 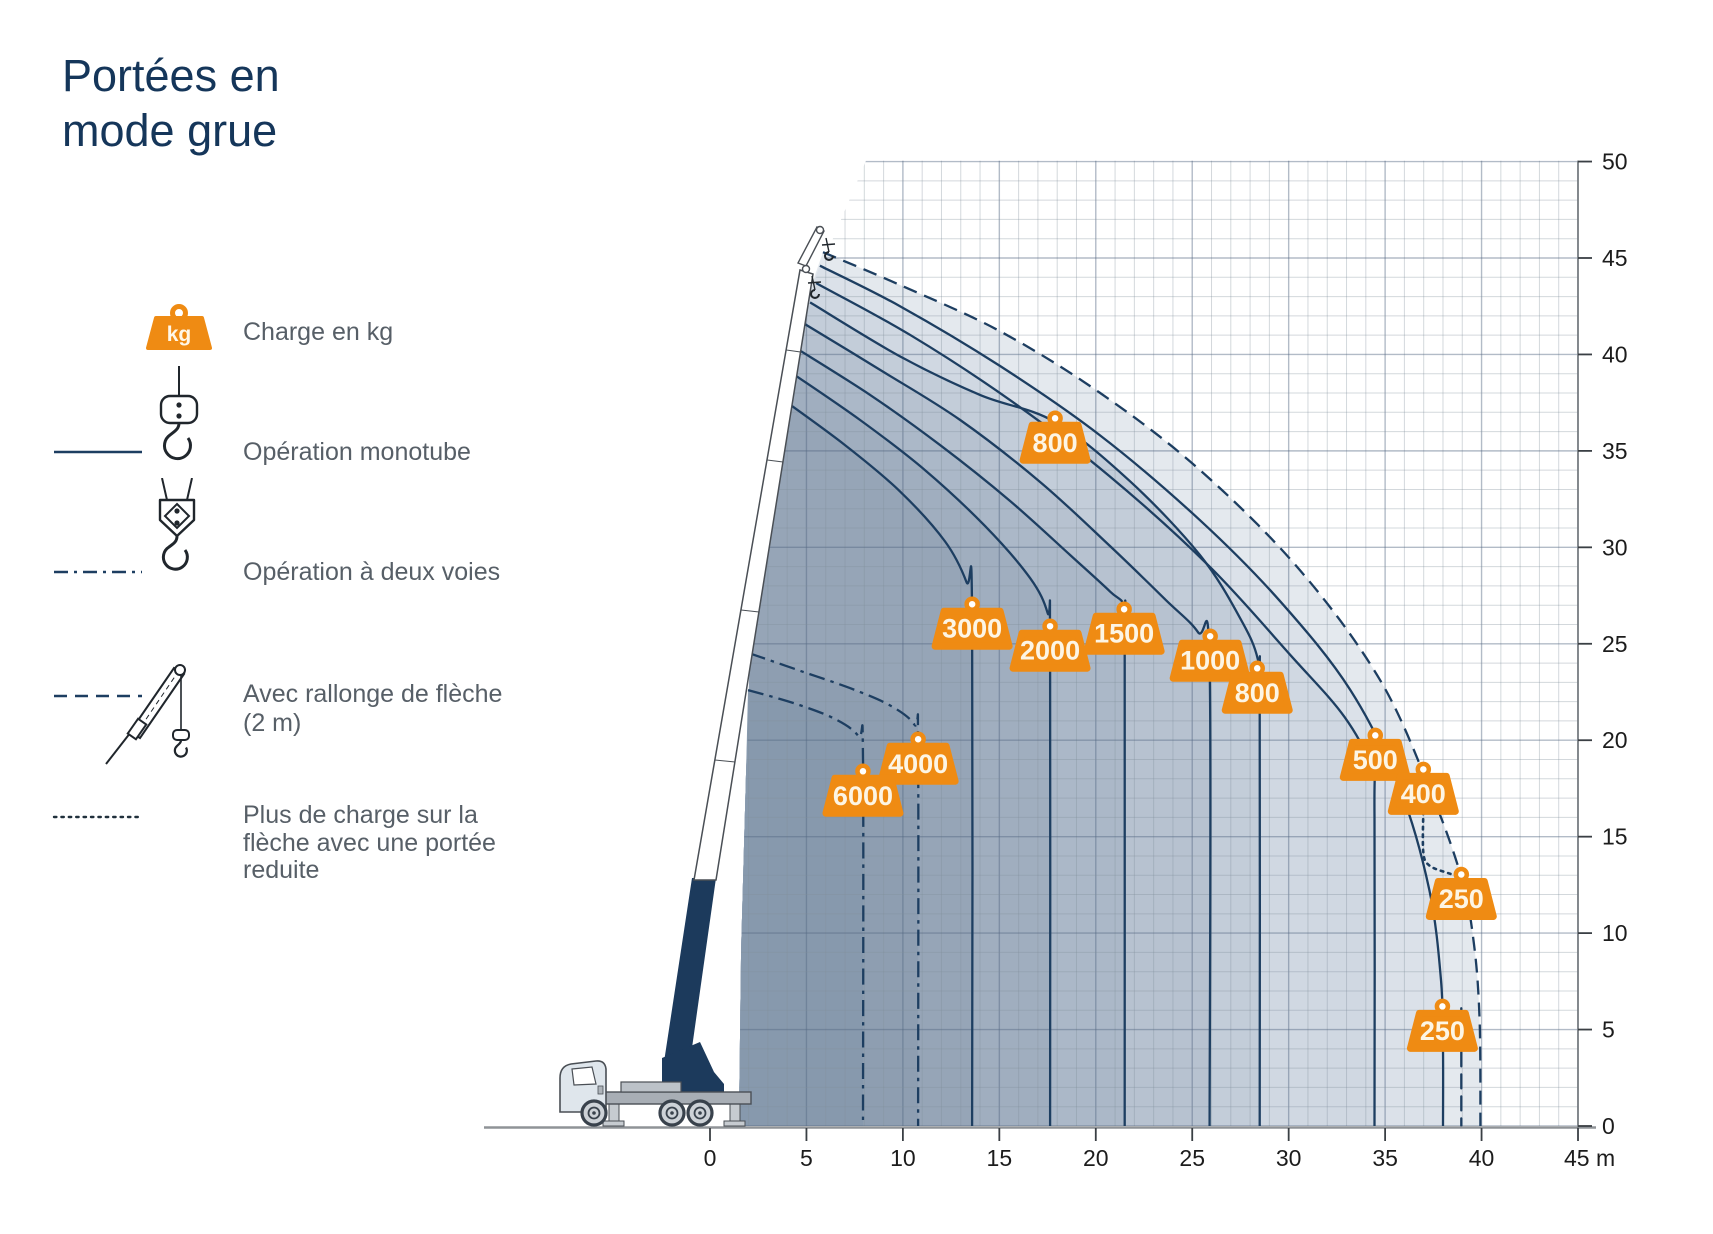 What do you see at coordinates (179, 413) in the screenshot?
I see `single-hook-icon` at bounding box center [179, 413].